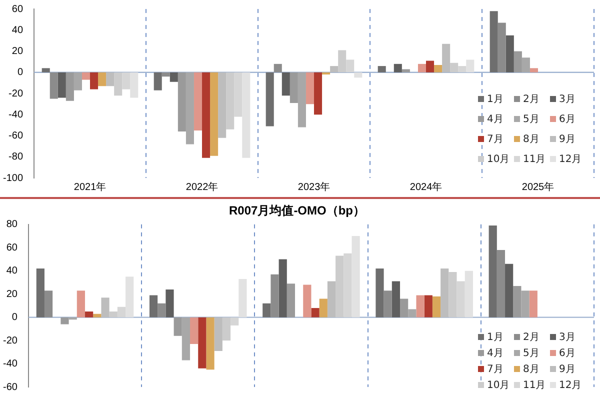 Image resolution: width=600 pixels, height=400 pixels. What do you see at coordinates (16, 94) in the screenshot?
I see `y-tick-label: -20` at bounding box center [16, 94].